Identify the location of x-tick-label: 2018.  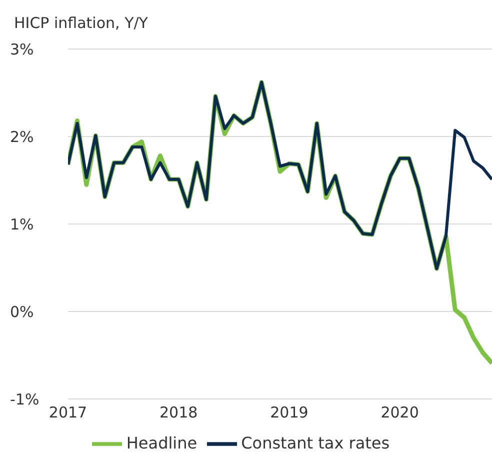
(179, 413).